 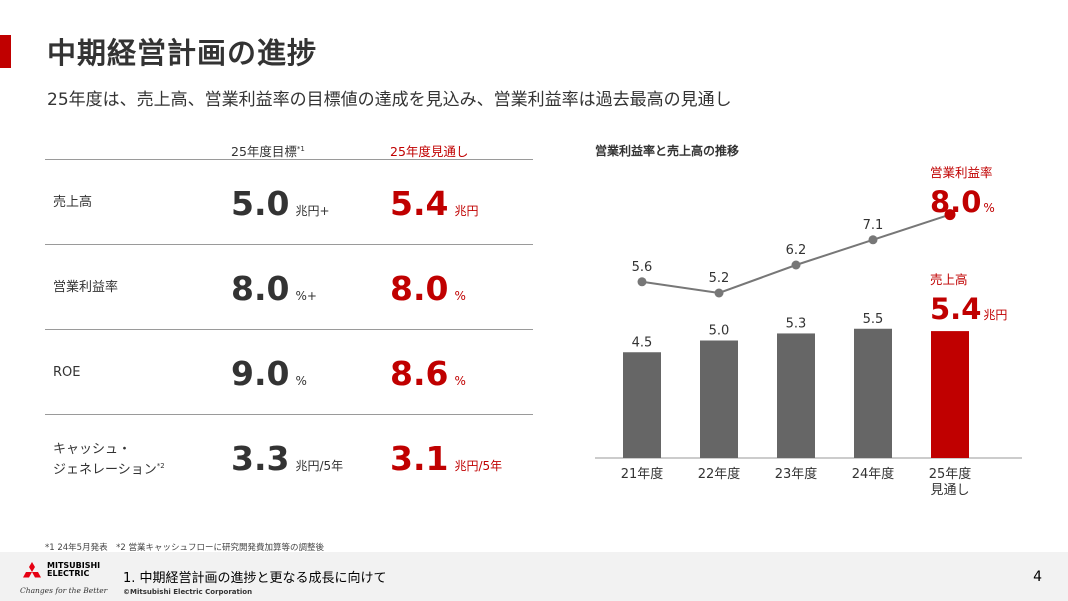 I want to click on category-label: 22年度, so click(x=719, y=474).